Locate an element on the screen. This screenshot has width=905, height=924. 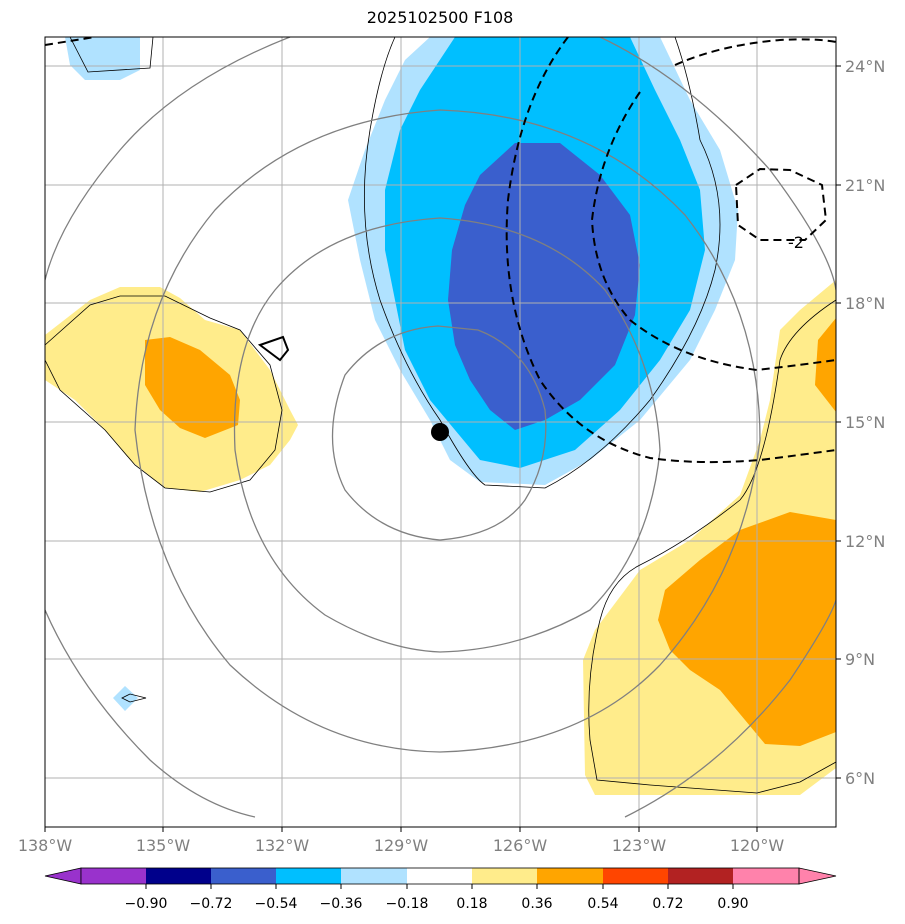
orange-region-east is located at coordinates (747, 629).